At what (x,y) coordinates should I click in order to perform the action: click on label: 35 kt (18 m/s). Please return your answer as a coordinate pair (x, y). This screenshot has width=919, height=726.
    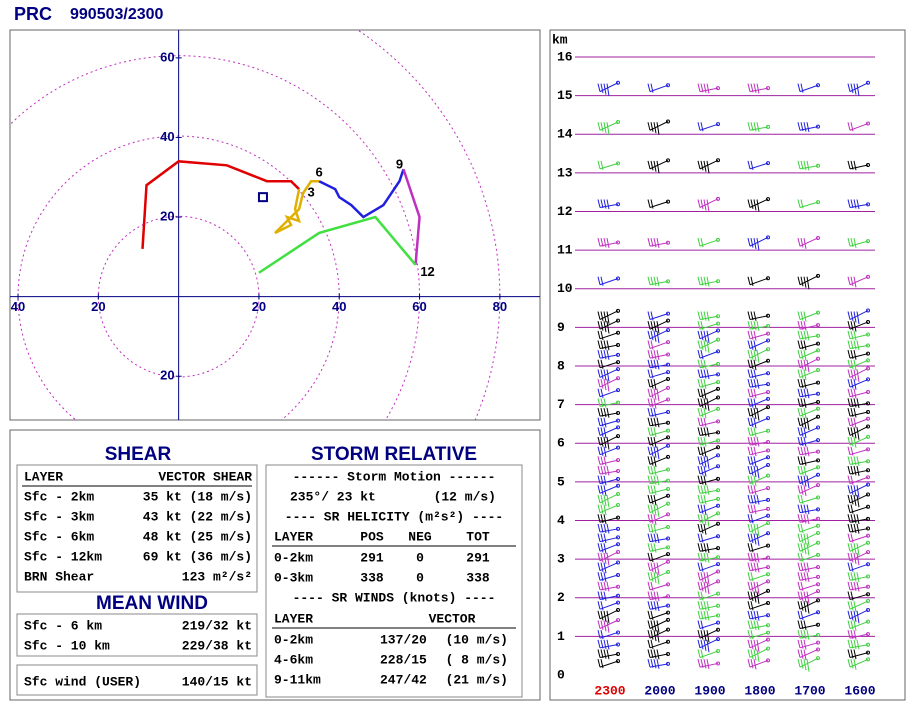
    Looking at the image, I should click on (197, 496).